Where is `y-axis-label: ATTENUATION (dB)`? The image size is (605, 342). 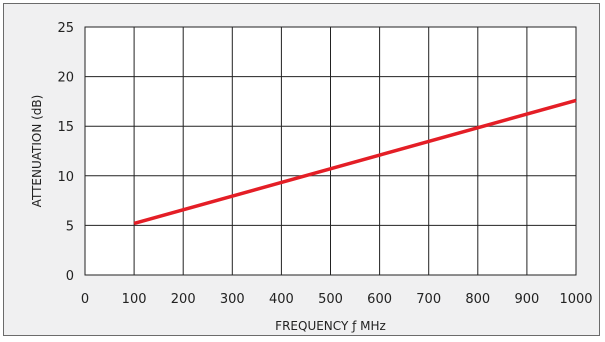
y-axis-label: ATTENUATION (dB) is located at coordinates (37, 151).